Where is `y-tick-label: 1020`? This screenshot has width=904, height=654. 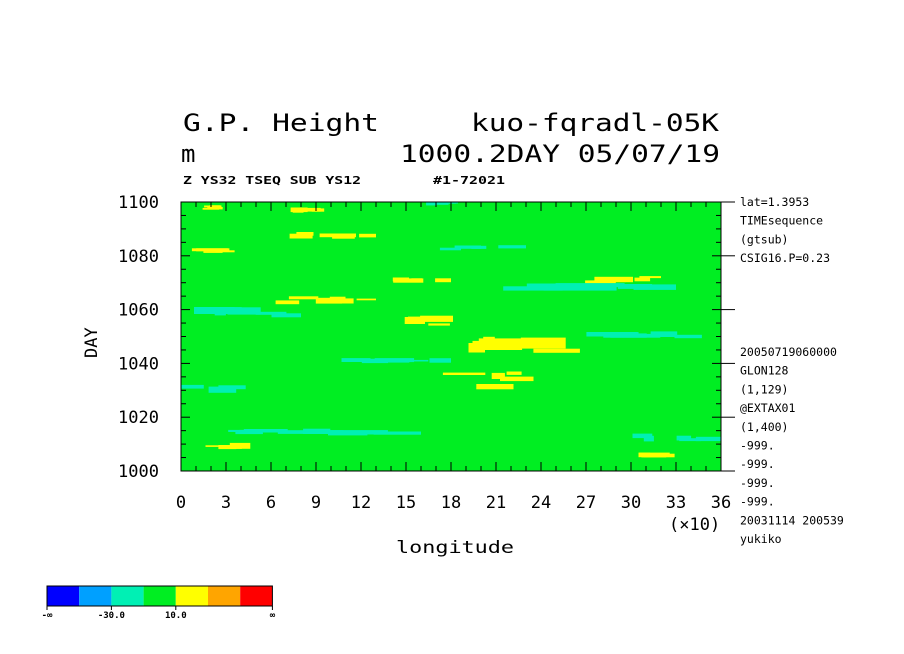 y-tick-label: 1020 is located at coordinates (138, 418).